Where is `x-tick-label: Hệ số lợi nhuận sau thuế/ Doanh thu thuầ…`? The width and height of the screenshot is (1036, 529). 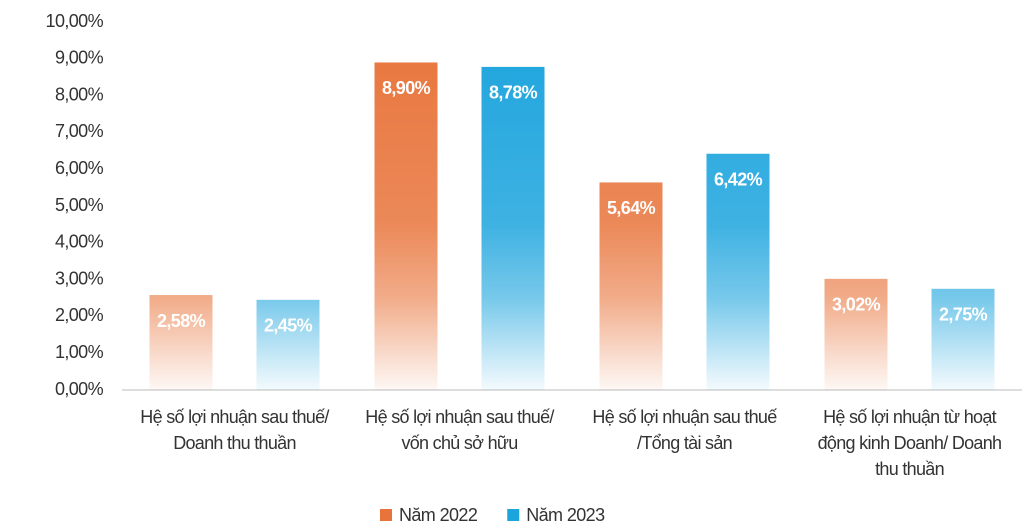
x-tick-label: Hệ số lợi nhuận sau thuế/ Doanh thu thuầ… is located at coordinates (234, 430).